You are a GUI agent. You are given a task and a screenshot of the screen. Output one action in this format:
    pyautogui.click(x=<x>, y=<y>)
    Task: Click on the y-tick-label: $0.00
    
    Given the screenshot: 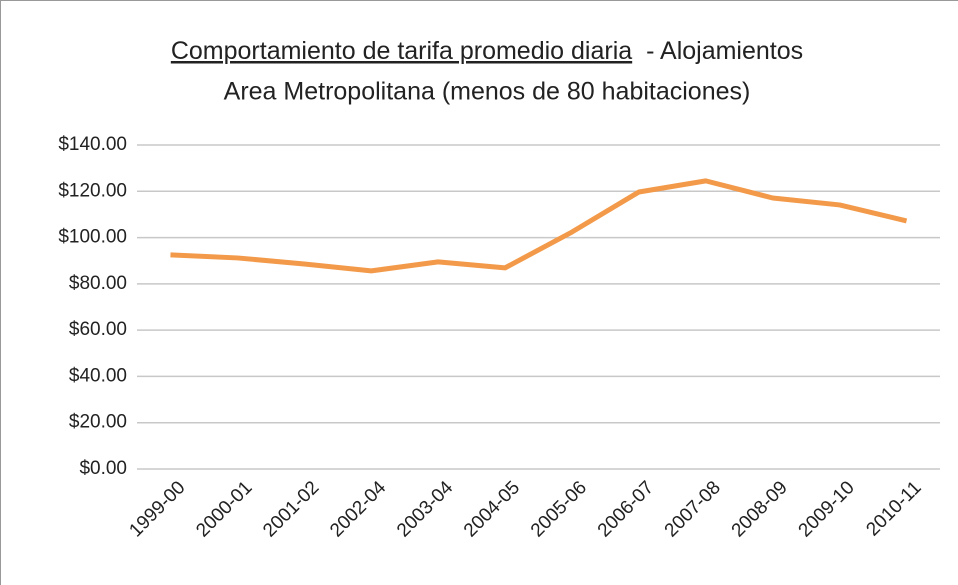 What is the action you would take?
    pyautogui.click(x=103, y=468)
    